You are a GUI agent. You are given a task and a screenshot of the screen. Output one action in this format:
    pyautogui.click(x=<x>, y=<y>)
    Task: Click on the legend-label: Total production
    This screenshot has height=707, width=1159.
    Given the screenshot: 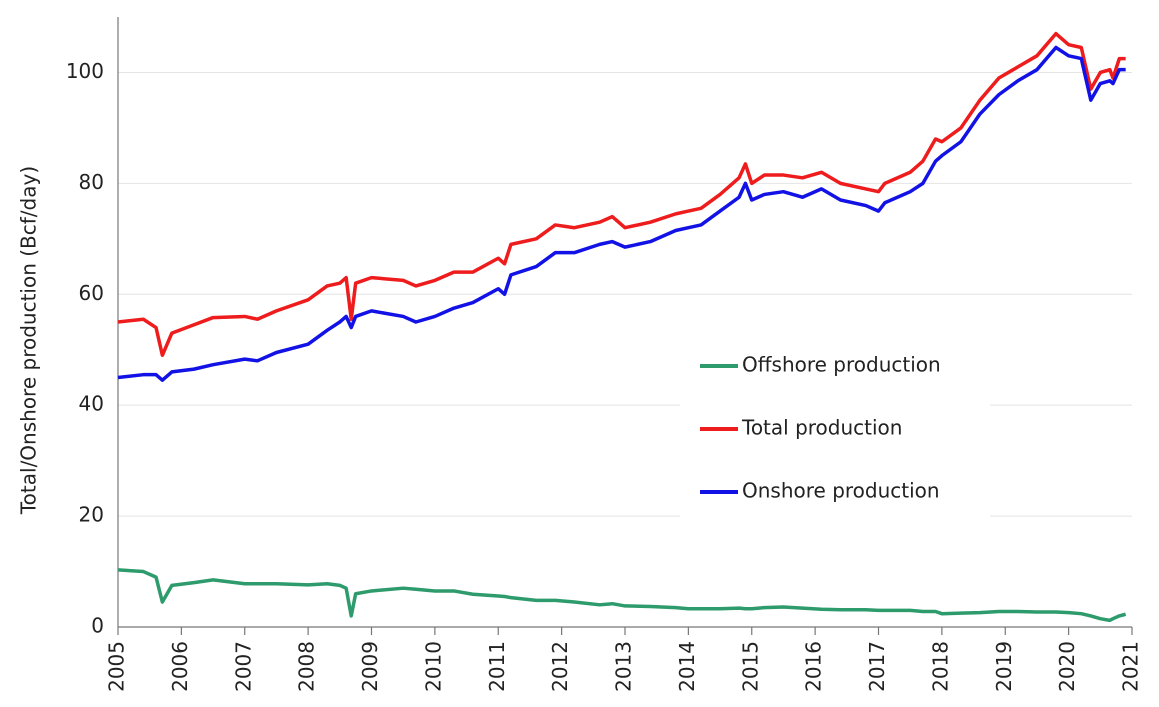 What is the action you would take?
    pyautogui.click(x=821, y=428)
    